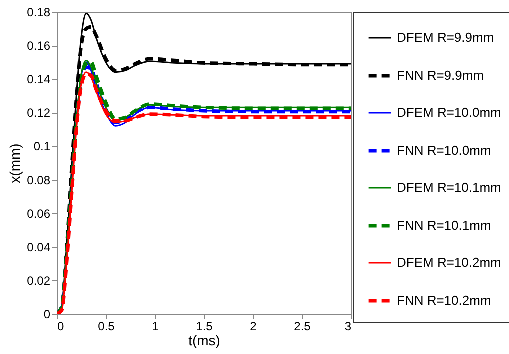 The width and height of the screenshot is (509, 354). What do you see at coordinates (445, 37) in the screenshot?
I see `legend-label: DFEM R=9.9mm` at bounding box center [445, 37].